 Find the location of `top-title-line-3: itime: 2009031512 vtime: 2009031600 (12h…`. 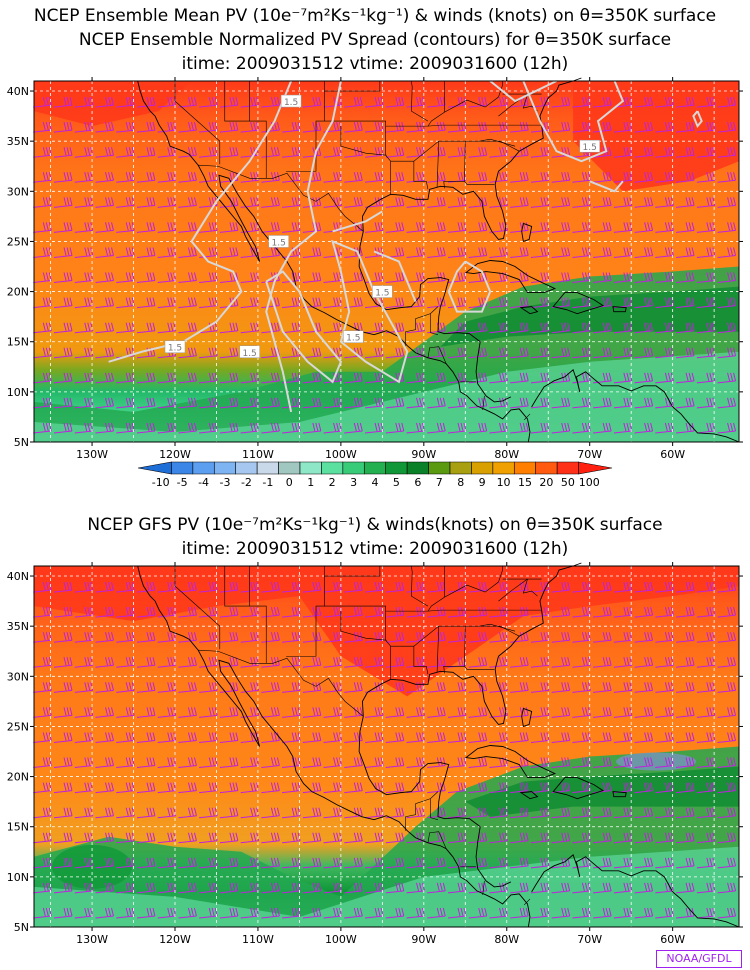

top-title-line-3: itime: 2009031512 vtime: 2009031600 (12h… is located at coordinates (375, 64).